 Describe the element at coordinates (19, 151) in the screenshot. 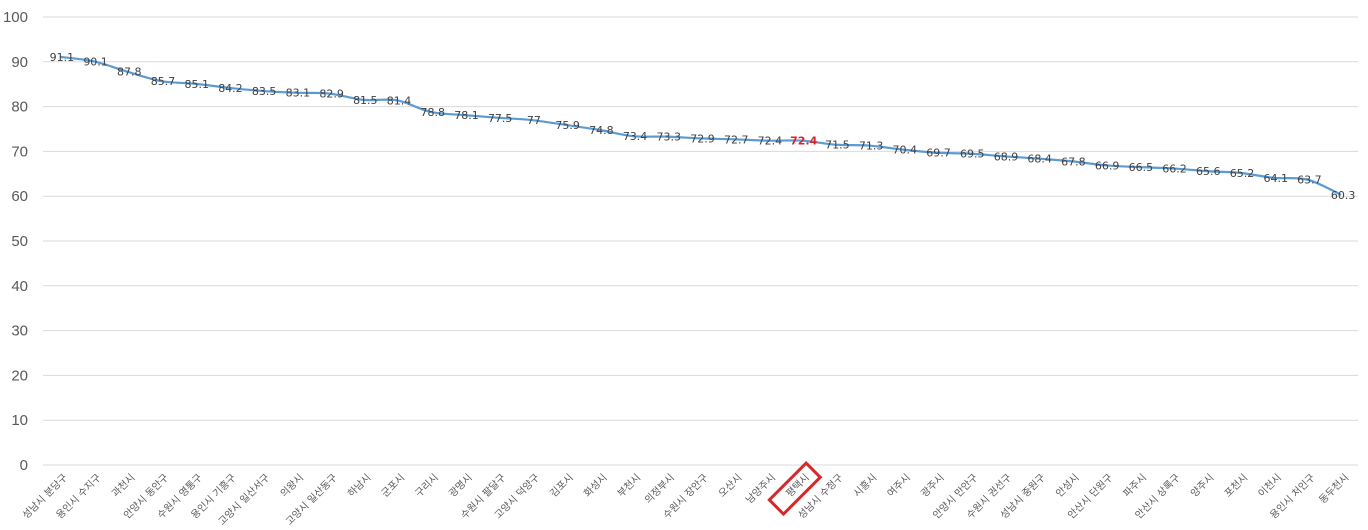

I see `y-tick-label: 70` at that location.